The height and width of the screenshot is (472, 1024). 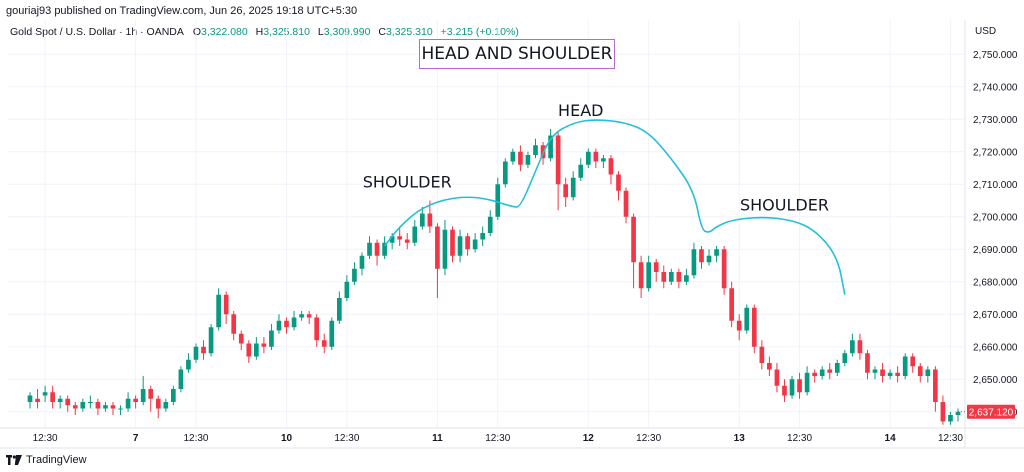 What do you see at coordinates (995, 217) in the screenshot?
I see `y-tick-label: 2,700.000` at bounding box center [995, 217].